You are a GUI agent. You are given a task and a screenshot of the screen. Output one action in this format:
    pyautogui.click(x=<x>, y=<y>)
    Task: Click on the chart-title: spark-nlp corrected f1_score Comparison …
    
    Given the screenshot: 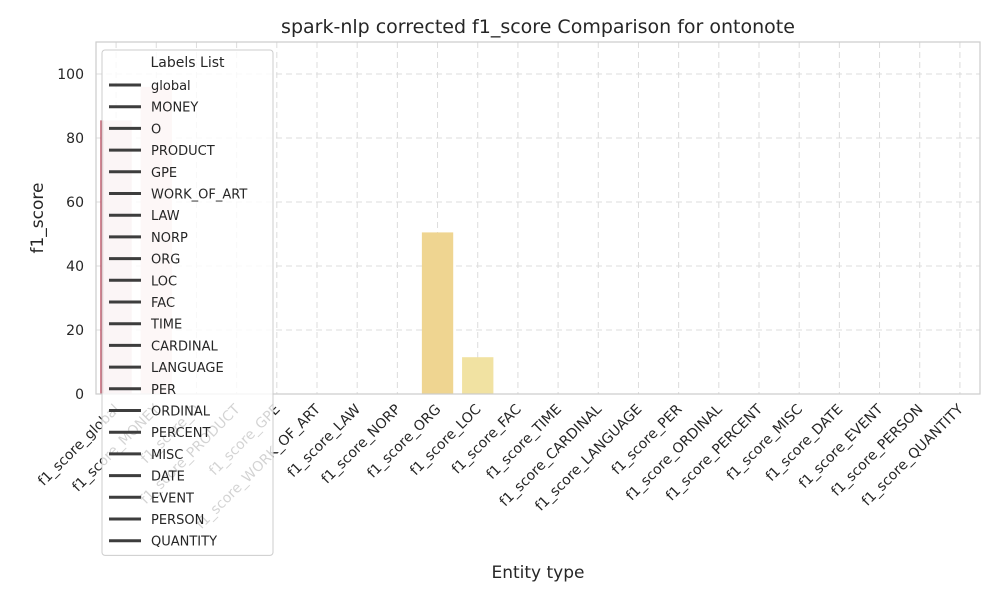 What is the action you would take?
    pyautogui.click(x=538, y=27)
    